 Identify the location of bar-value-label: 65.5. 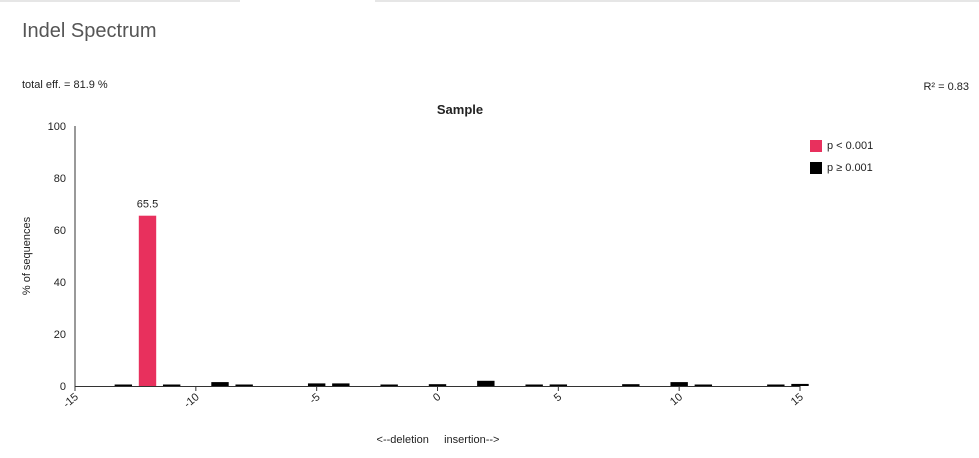
(147, 205).